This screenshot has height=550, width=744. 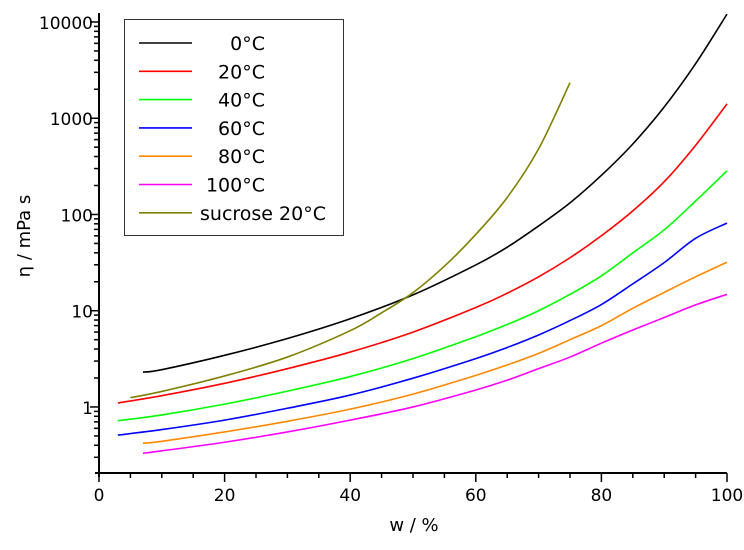 I want to click on x-tick-label: 60, so click(x=476, y=496).